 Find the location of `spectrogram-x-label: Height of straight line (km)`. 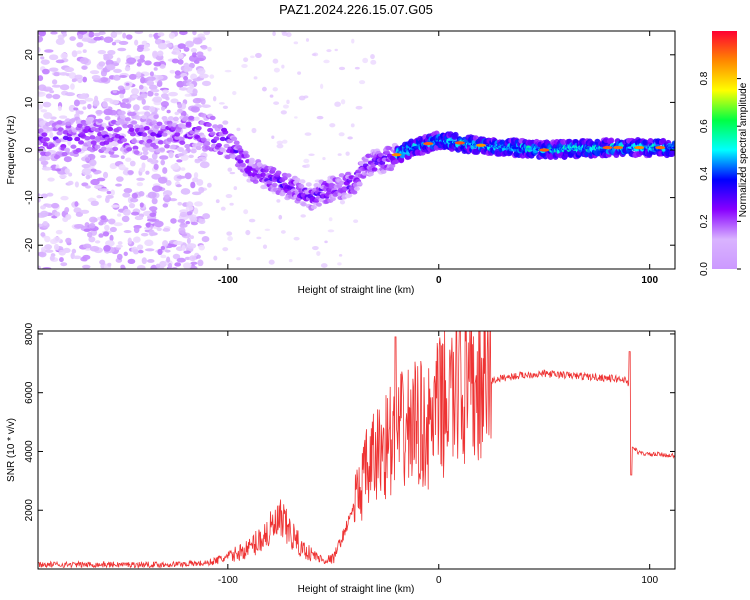

spectrogram-x-label: Height of straight line (km) is located at coordinates (356, 290).